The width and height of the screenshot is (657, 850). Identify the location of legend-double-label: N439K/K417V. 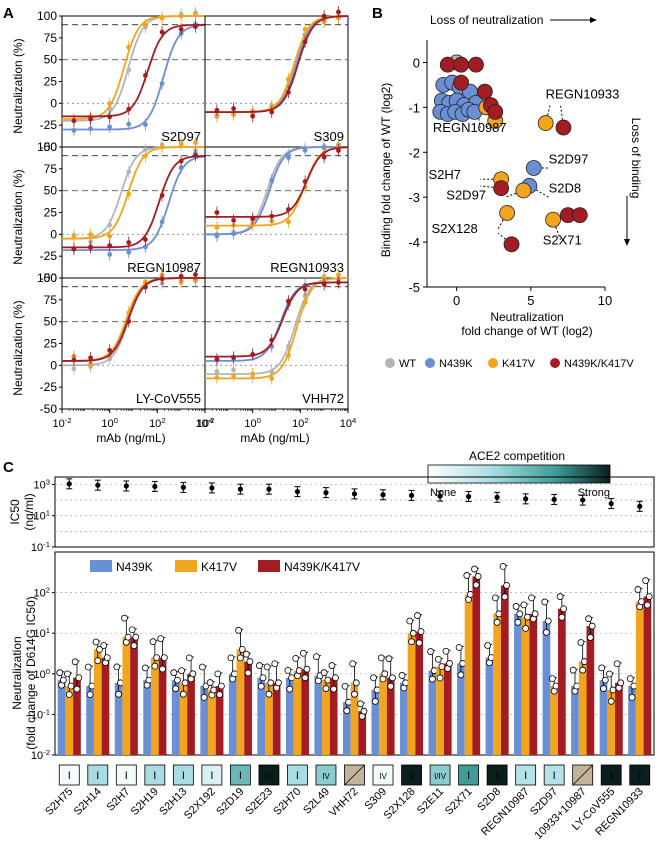
(599, 364).